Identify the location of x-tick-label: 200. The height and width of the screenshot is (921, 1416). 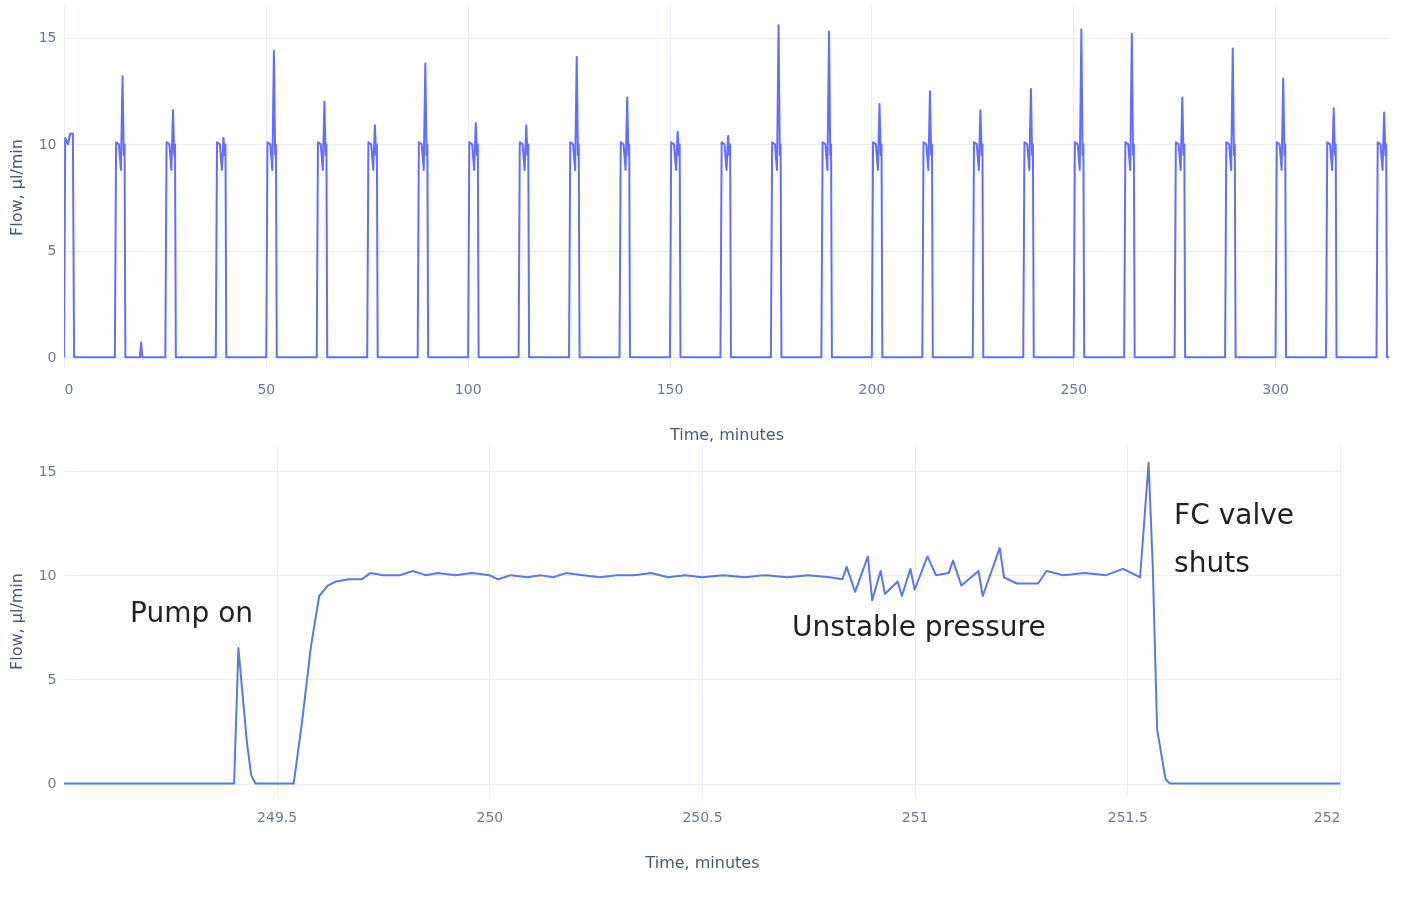
(872, 388).